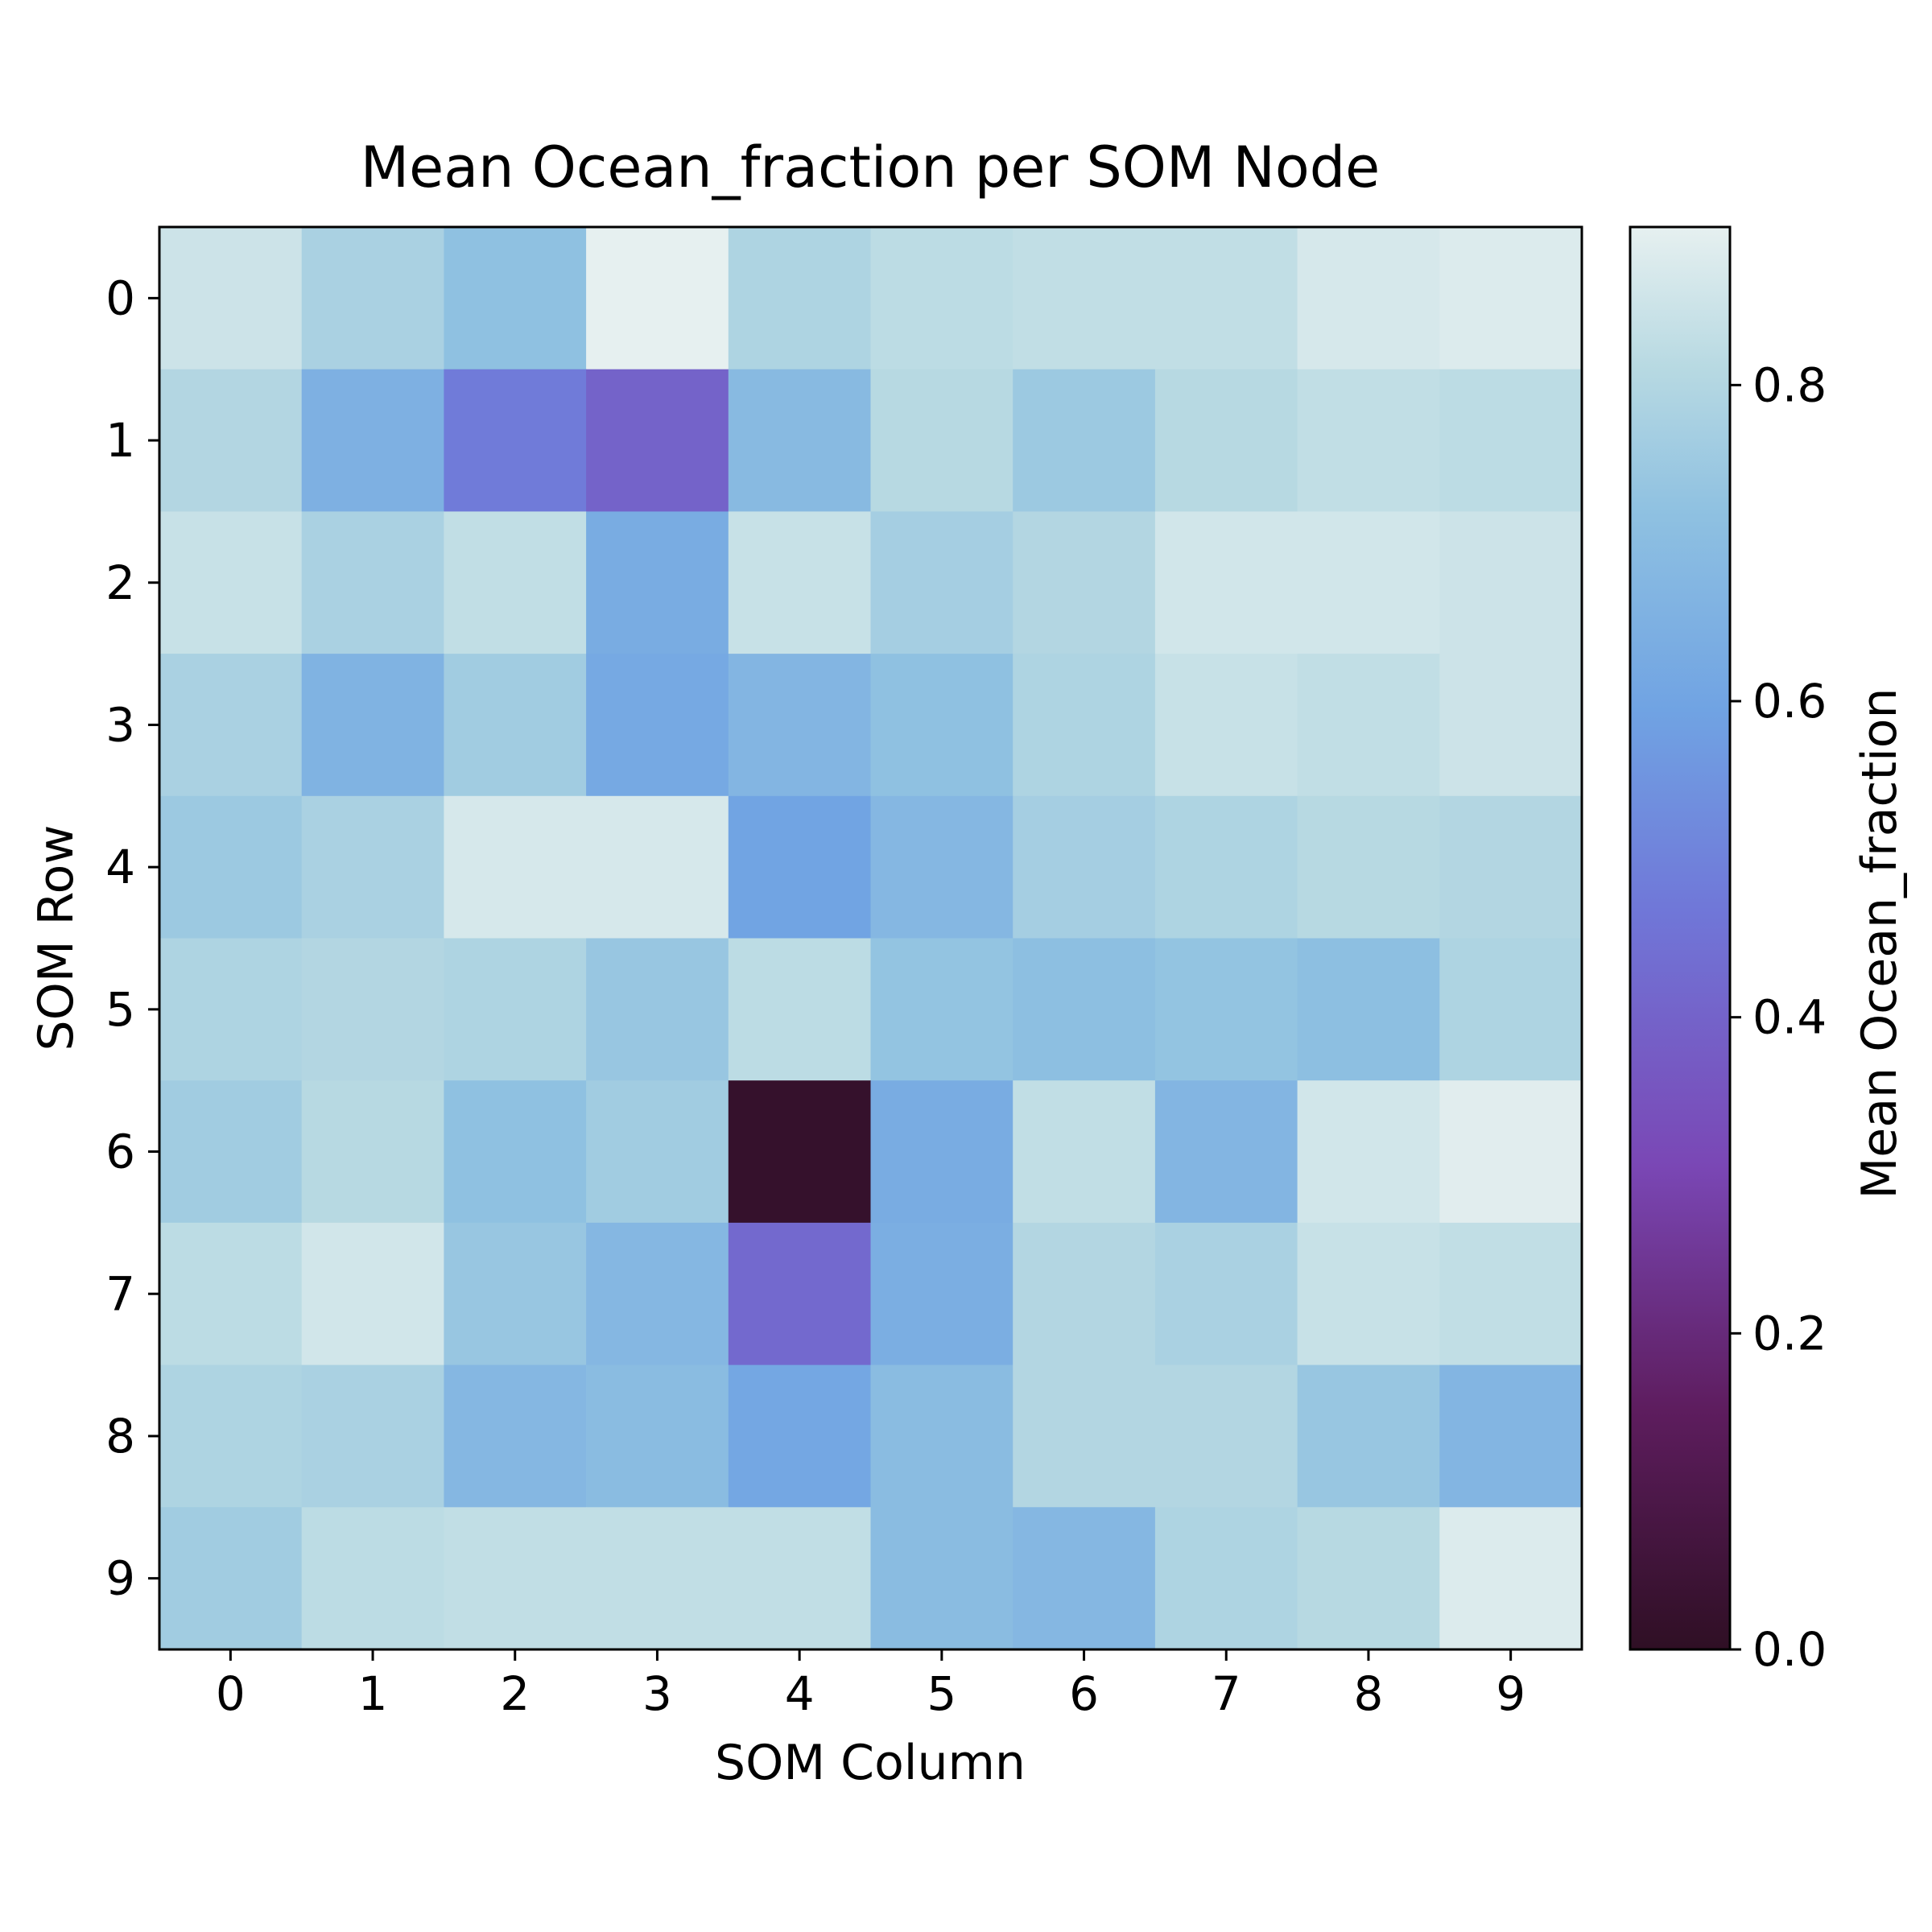 This screenshot has width=1932, height=1932. I want to click on colorbar-axis: 0.0 0.2 0.4 0.6 0.8, so click(1778, 1017).